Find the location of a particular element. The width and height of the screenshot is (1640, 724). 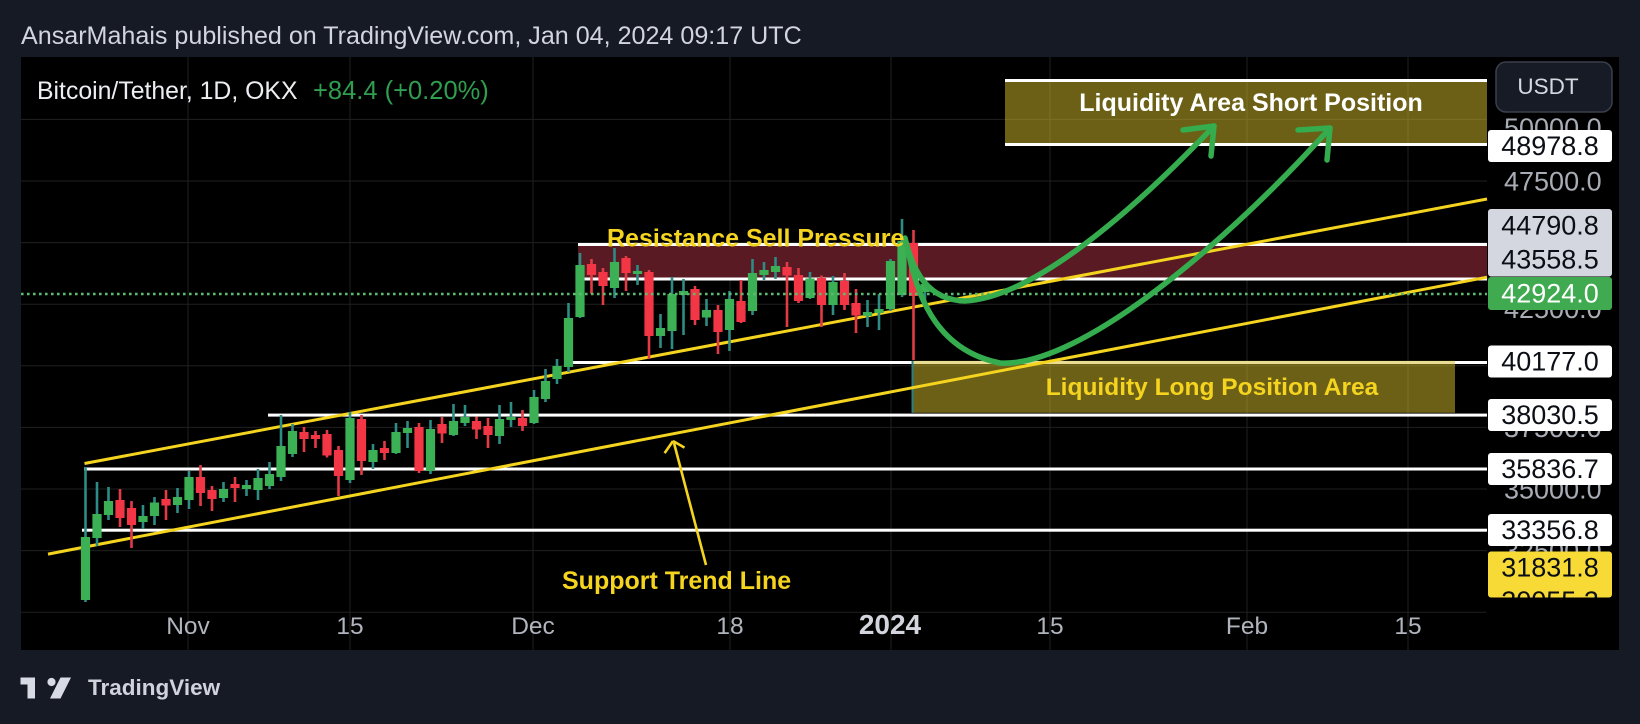

svg-text: USDT is located at coordinates (1548, 86).